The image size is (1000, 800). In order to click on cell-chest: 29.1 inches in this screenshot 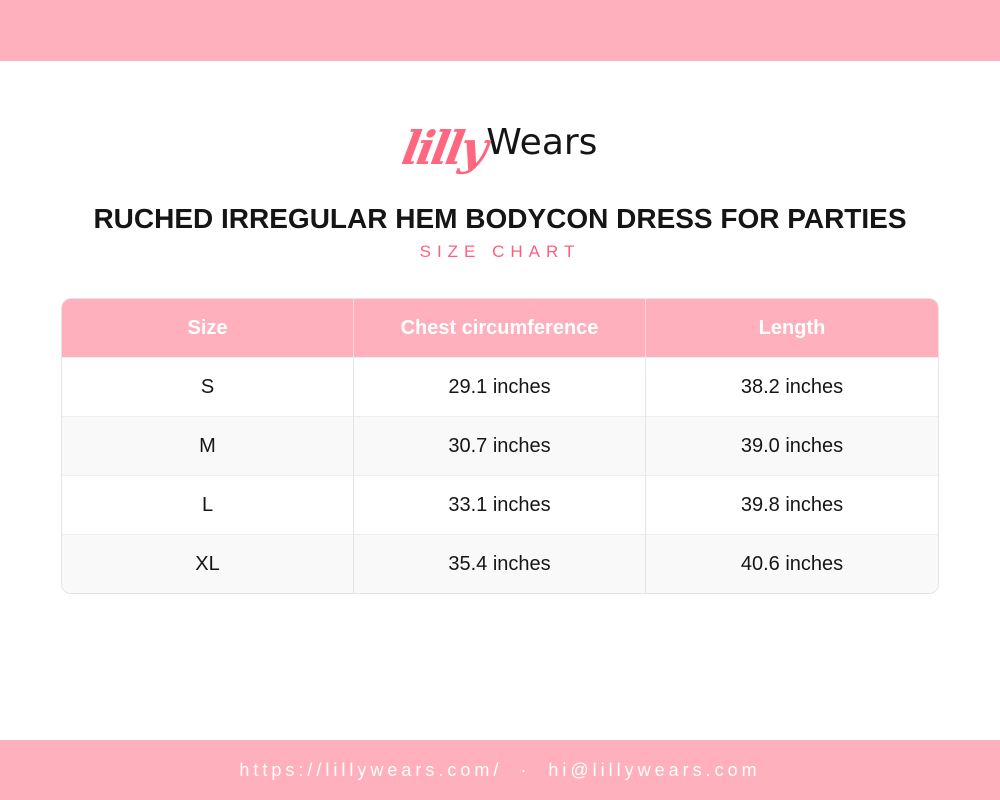, I will do `click(500, 386)`.